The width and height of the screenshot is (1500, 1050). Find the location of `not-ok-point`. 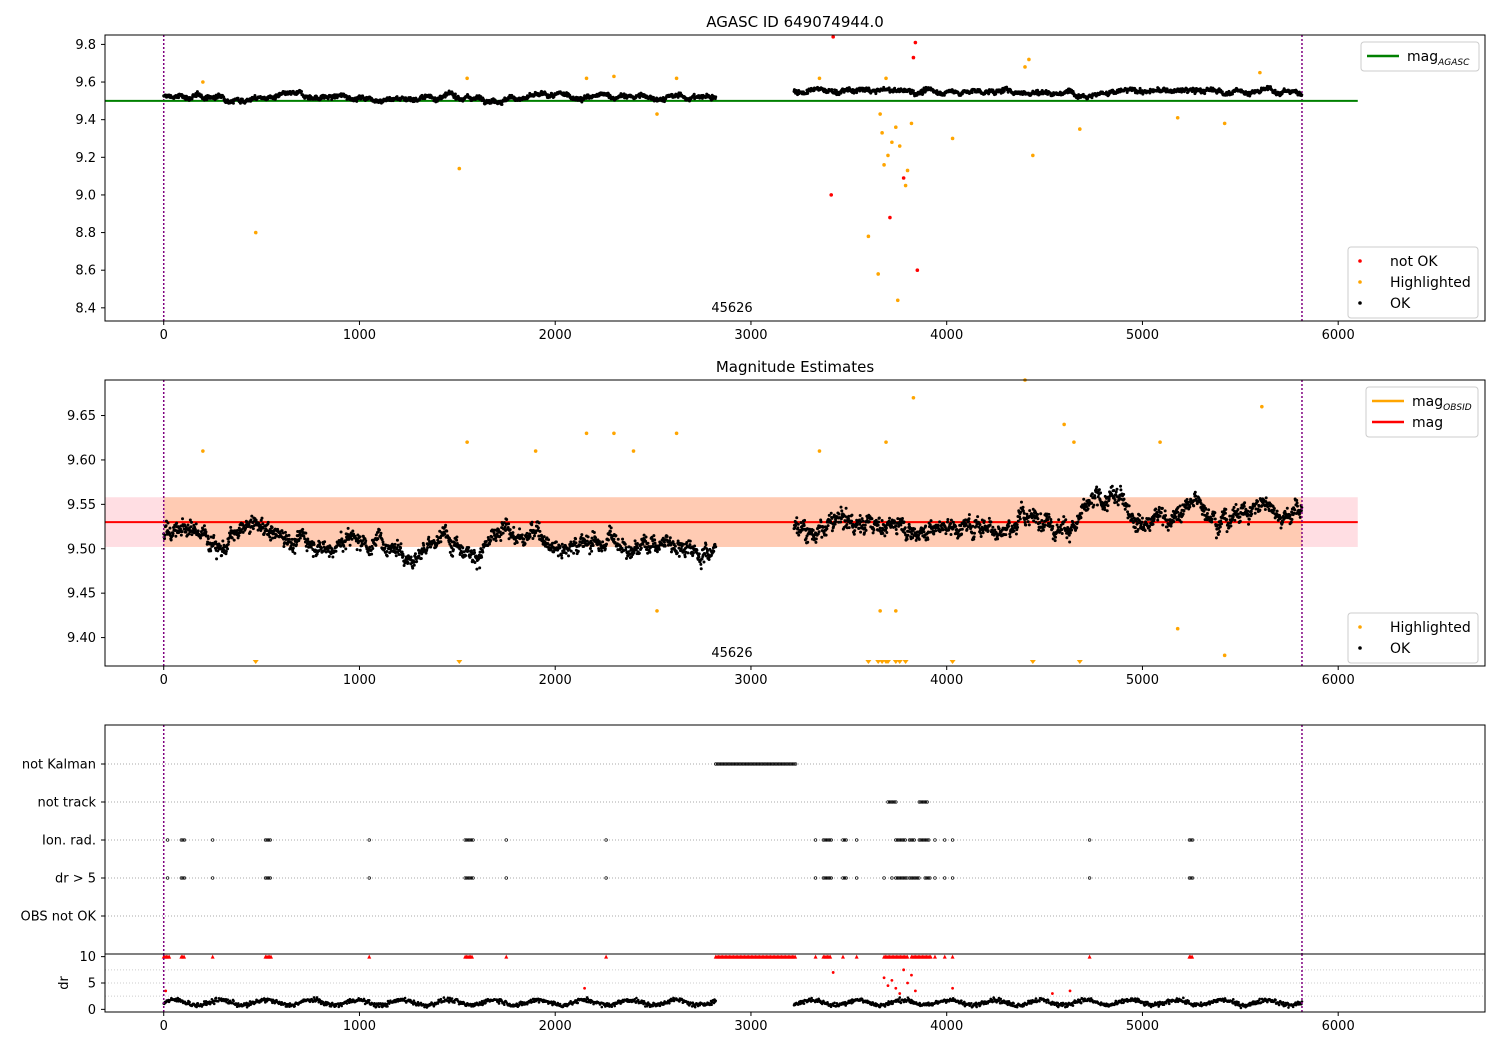

not-ok-point is located at coordinates (913, 57).